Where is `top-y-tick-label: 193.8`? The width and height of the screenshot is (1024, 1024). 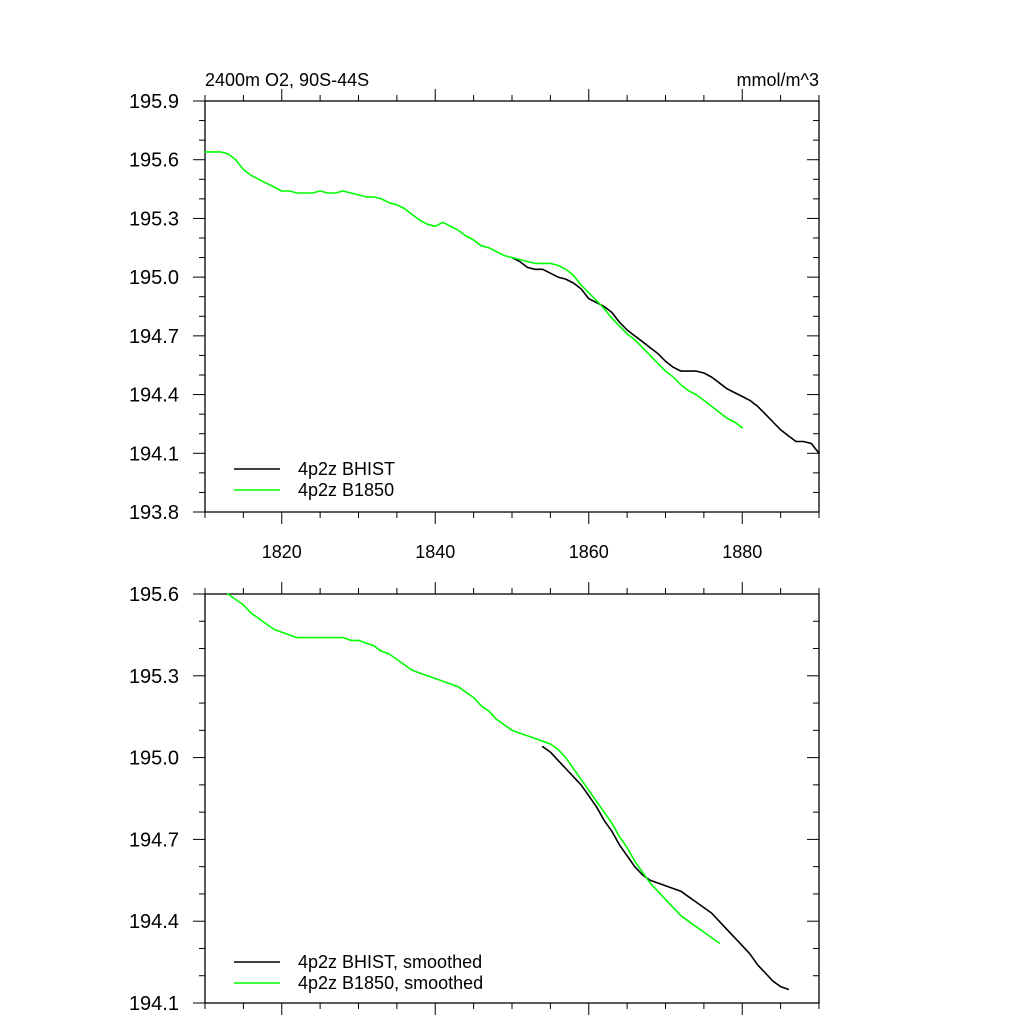
top-y-tick-label: 193.8 is located at coordinates (154, 513).